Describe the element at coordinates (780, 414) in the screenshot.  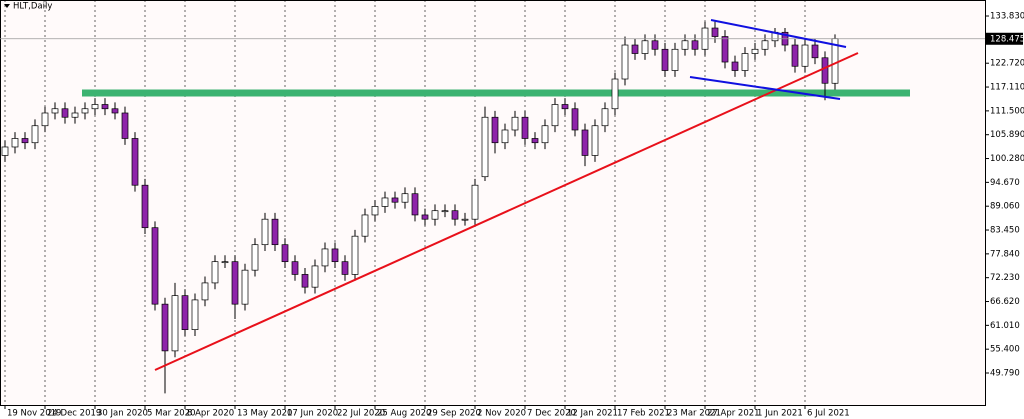
I see `x-tick-label: 1 Jun 2021` at that location.